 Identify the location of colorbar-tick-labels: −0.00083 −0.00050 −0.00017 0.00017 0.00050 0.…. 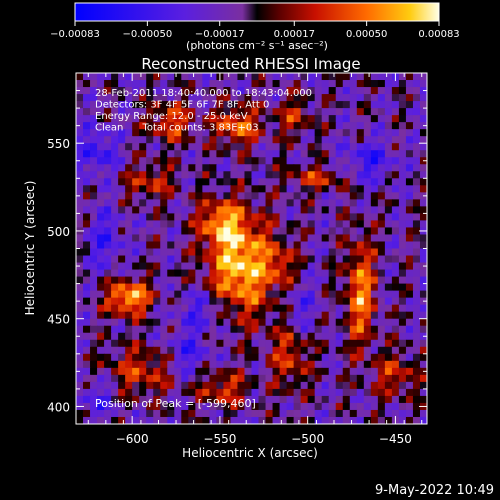
(255, 34).